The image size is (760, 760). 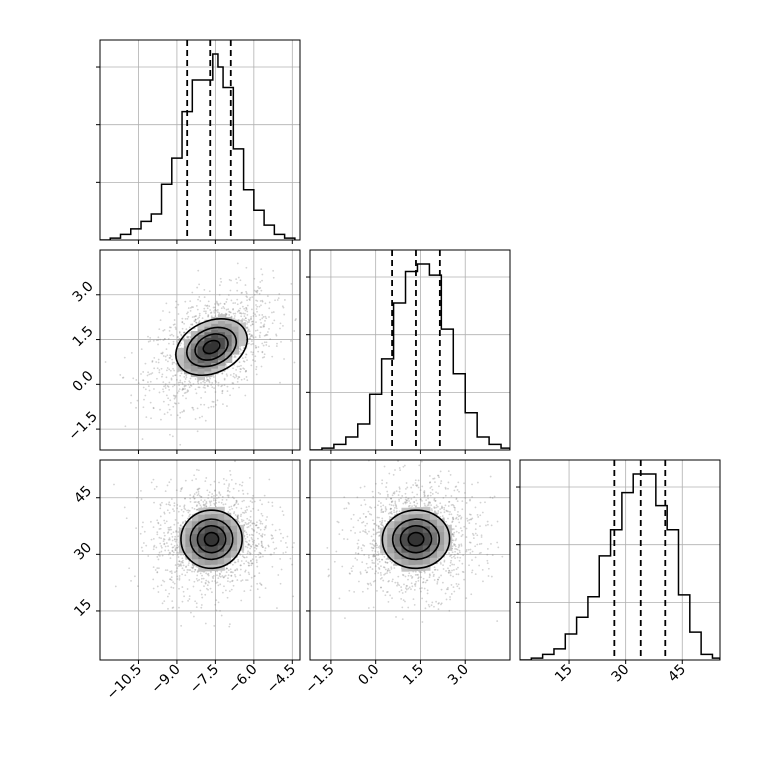 I want to click on x-tick-label: 1.5, so click(x=413, y=675).